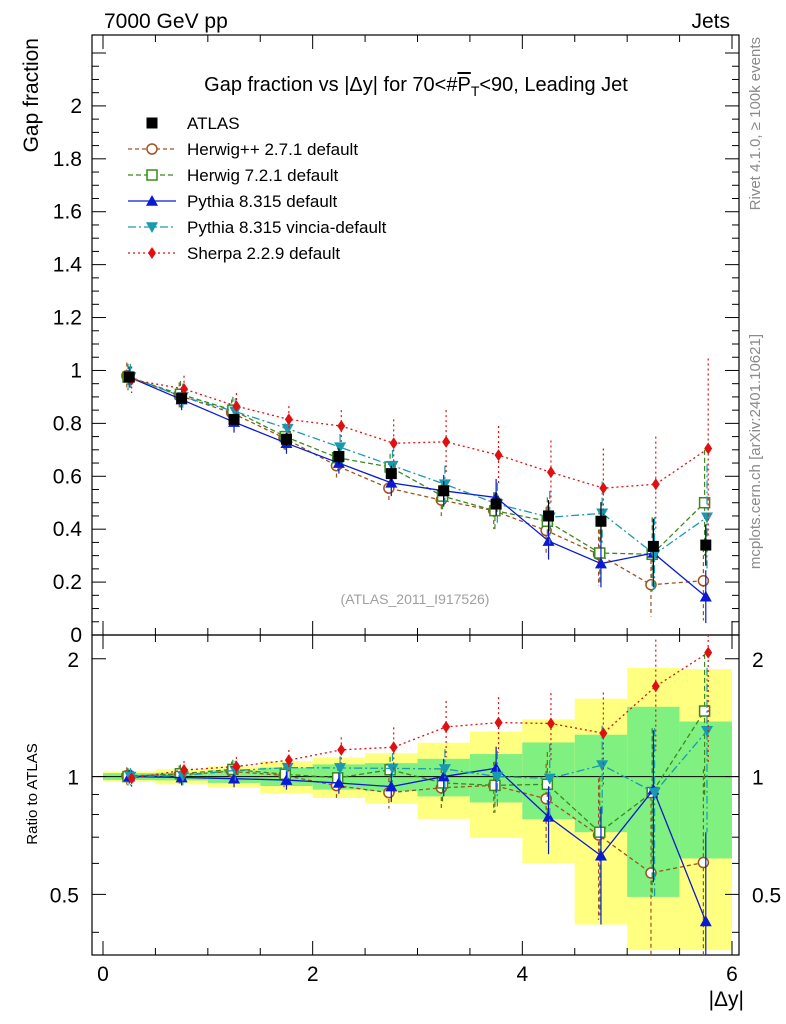 Image resolution: width=786 pixels, height=1024 pixels. Describe the element at coordinates (103, 974) in the screenshot. I see `x-tick-label: 0` at that location.